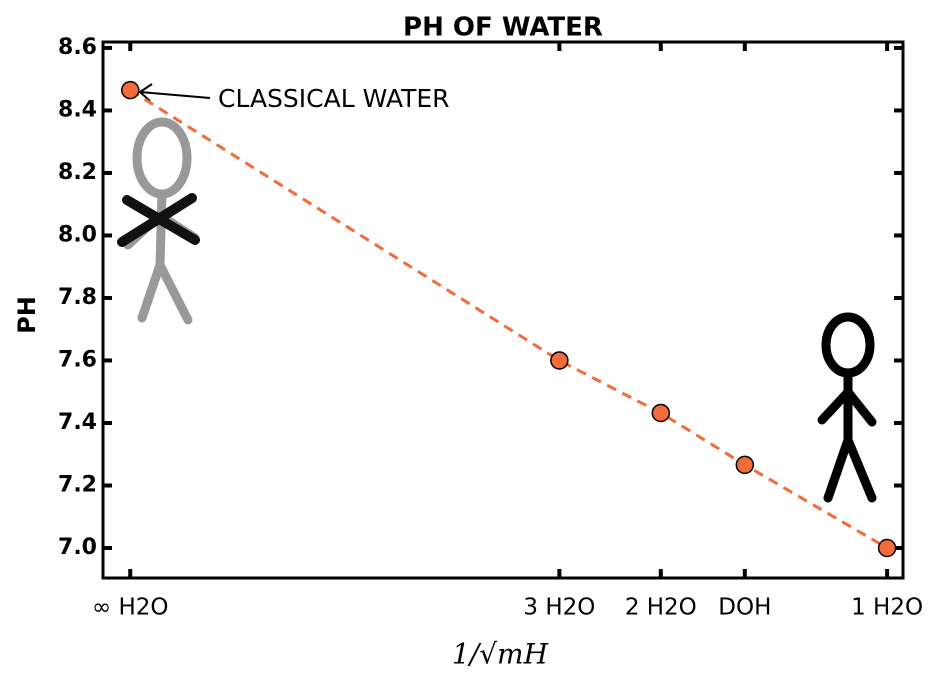 Image resolution: width=931 pixels, height=680 pixels. Describe the element at coordinates (158, 220) in the screenshot. I see `cross-mark` at that location.